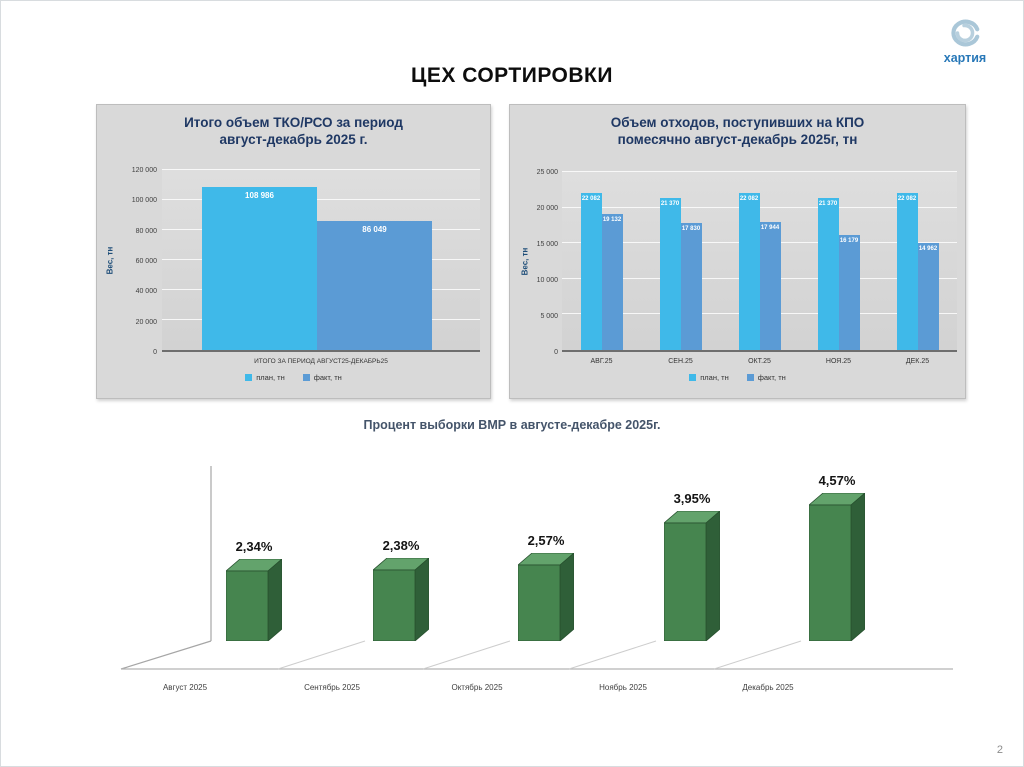 The height and width of the screenshot is (767, 1024). I want to click on x-category-label: АВГ.25, so click(601, 361).